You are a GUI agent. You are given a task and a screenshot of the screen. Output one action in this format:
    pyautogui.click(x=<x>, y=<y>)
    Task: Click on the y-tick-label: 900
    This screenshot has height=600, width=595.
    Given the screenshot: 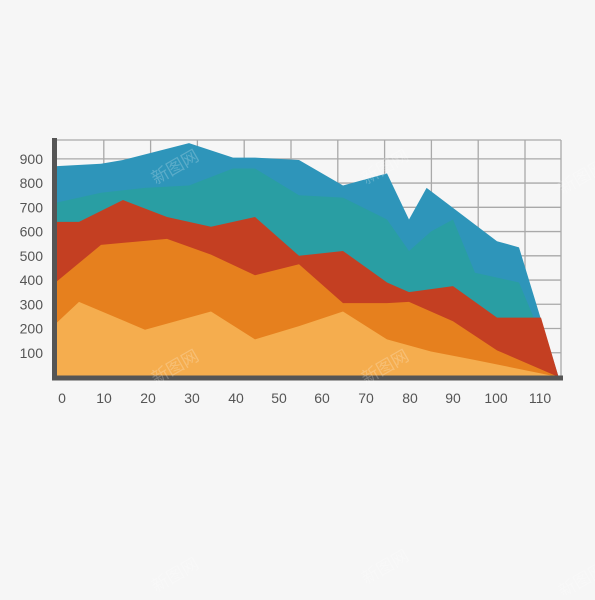 What is the action you would take?
    pyautogui.click(x=32, y=159)
    